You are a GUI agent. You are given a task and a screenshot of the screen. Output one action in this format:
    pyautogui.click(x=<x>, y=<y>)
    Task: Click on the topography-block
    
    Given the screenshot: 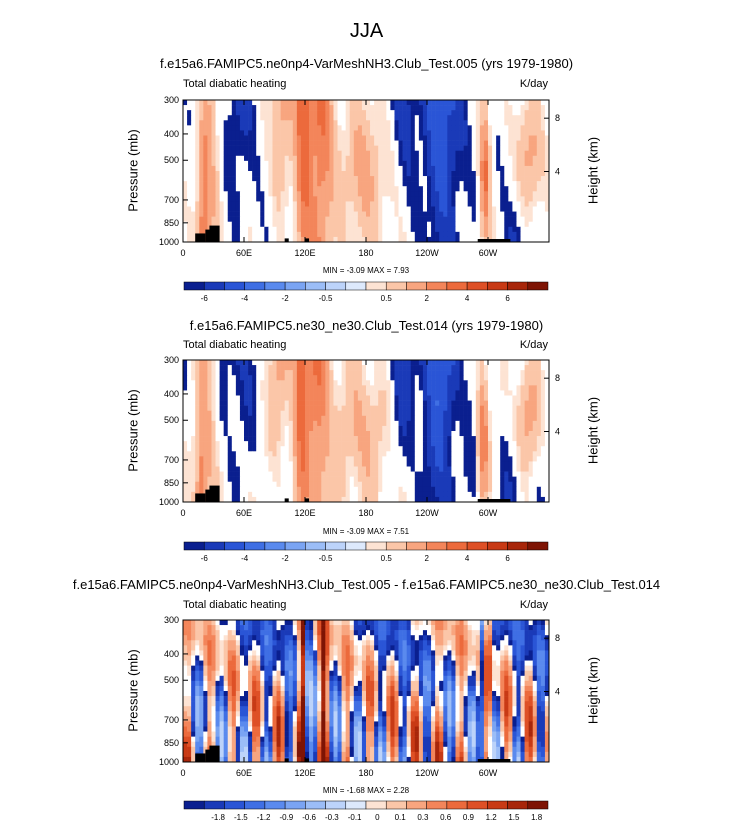 What is the action you would take?
    pyautogui.click(x=307, y=240)
    